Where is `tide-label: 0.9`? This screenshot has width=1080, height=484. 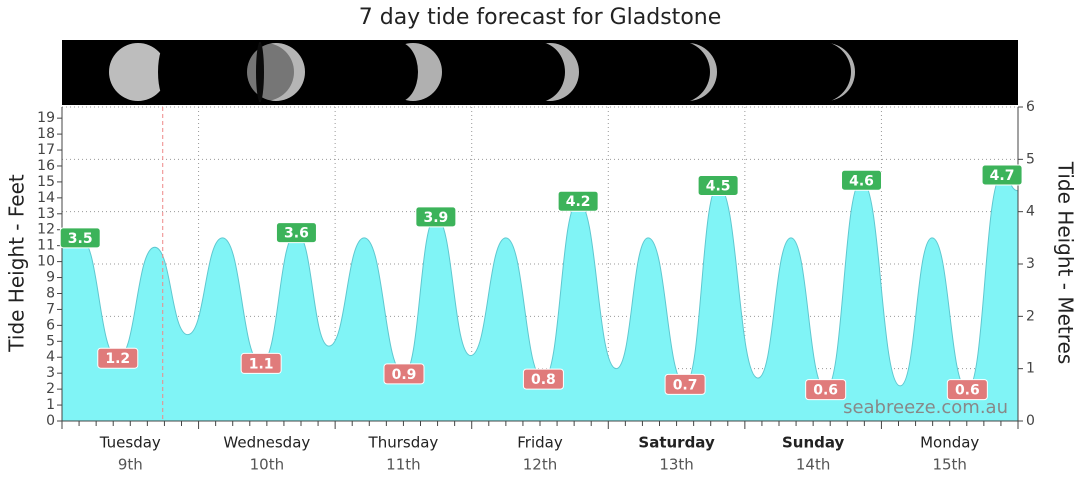 tide-label: 0.9 is located at coordinates (404, 375).